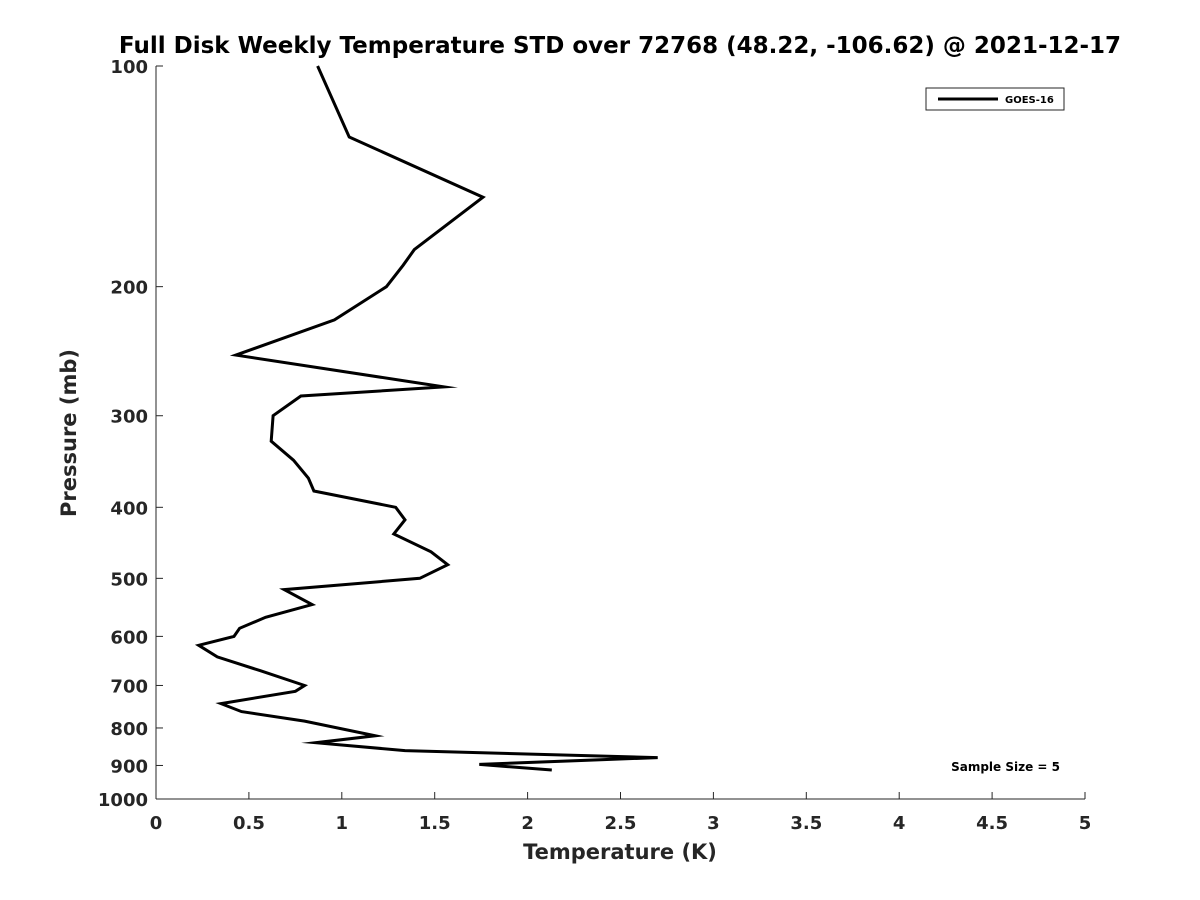  I want to click on legend: GOES-16, so click(995, 99).